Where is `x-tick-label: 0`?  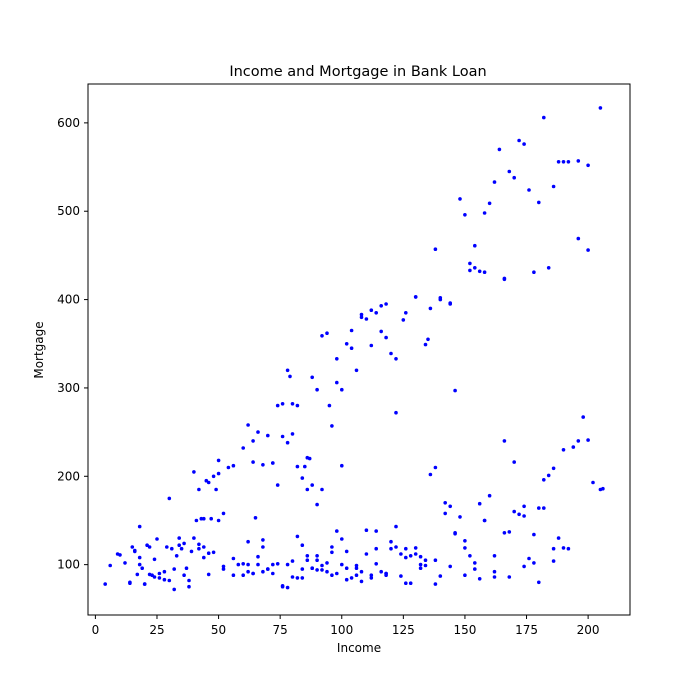
x-tick-label: 0 is located at coordinates (96, 630).